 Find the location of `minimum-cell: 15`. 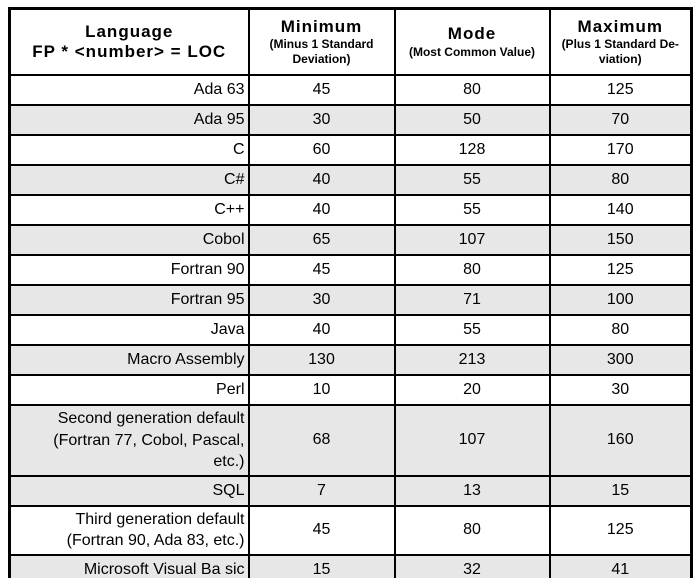

minimum-cell: 15 is located at coordinates (321, 565).